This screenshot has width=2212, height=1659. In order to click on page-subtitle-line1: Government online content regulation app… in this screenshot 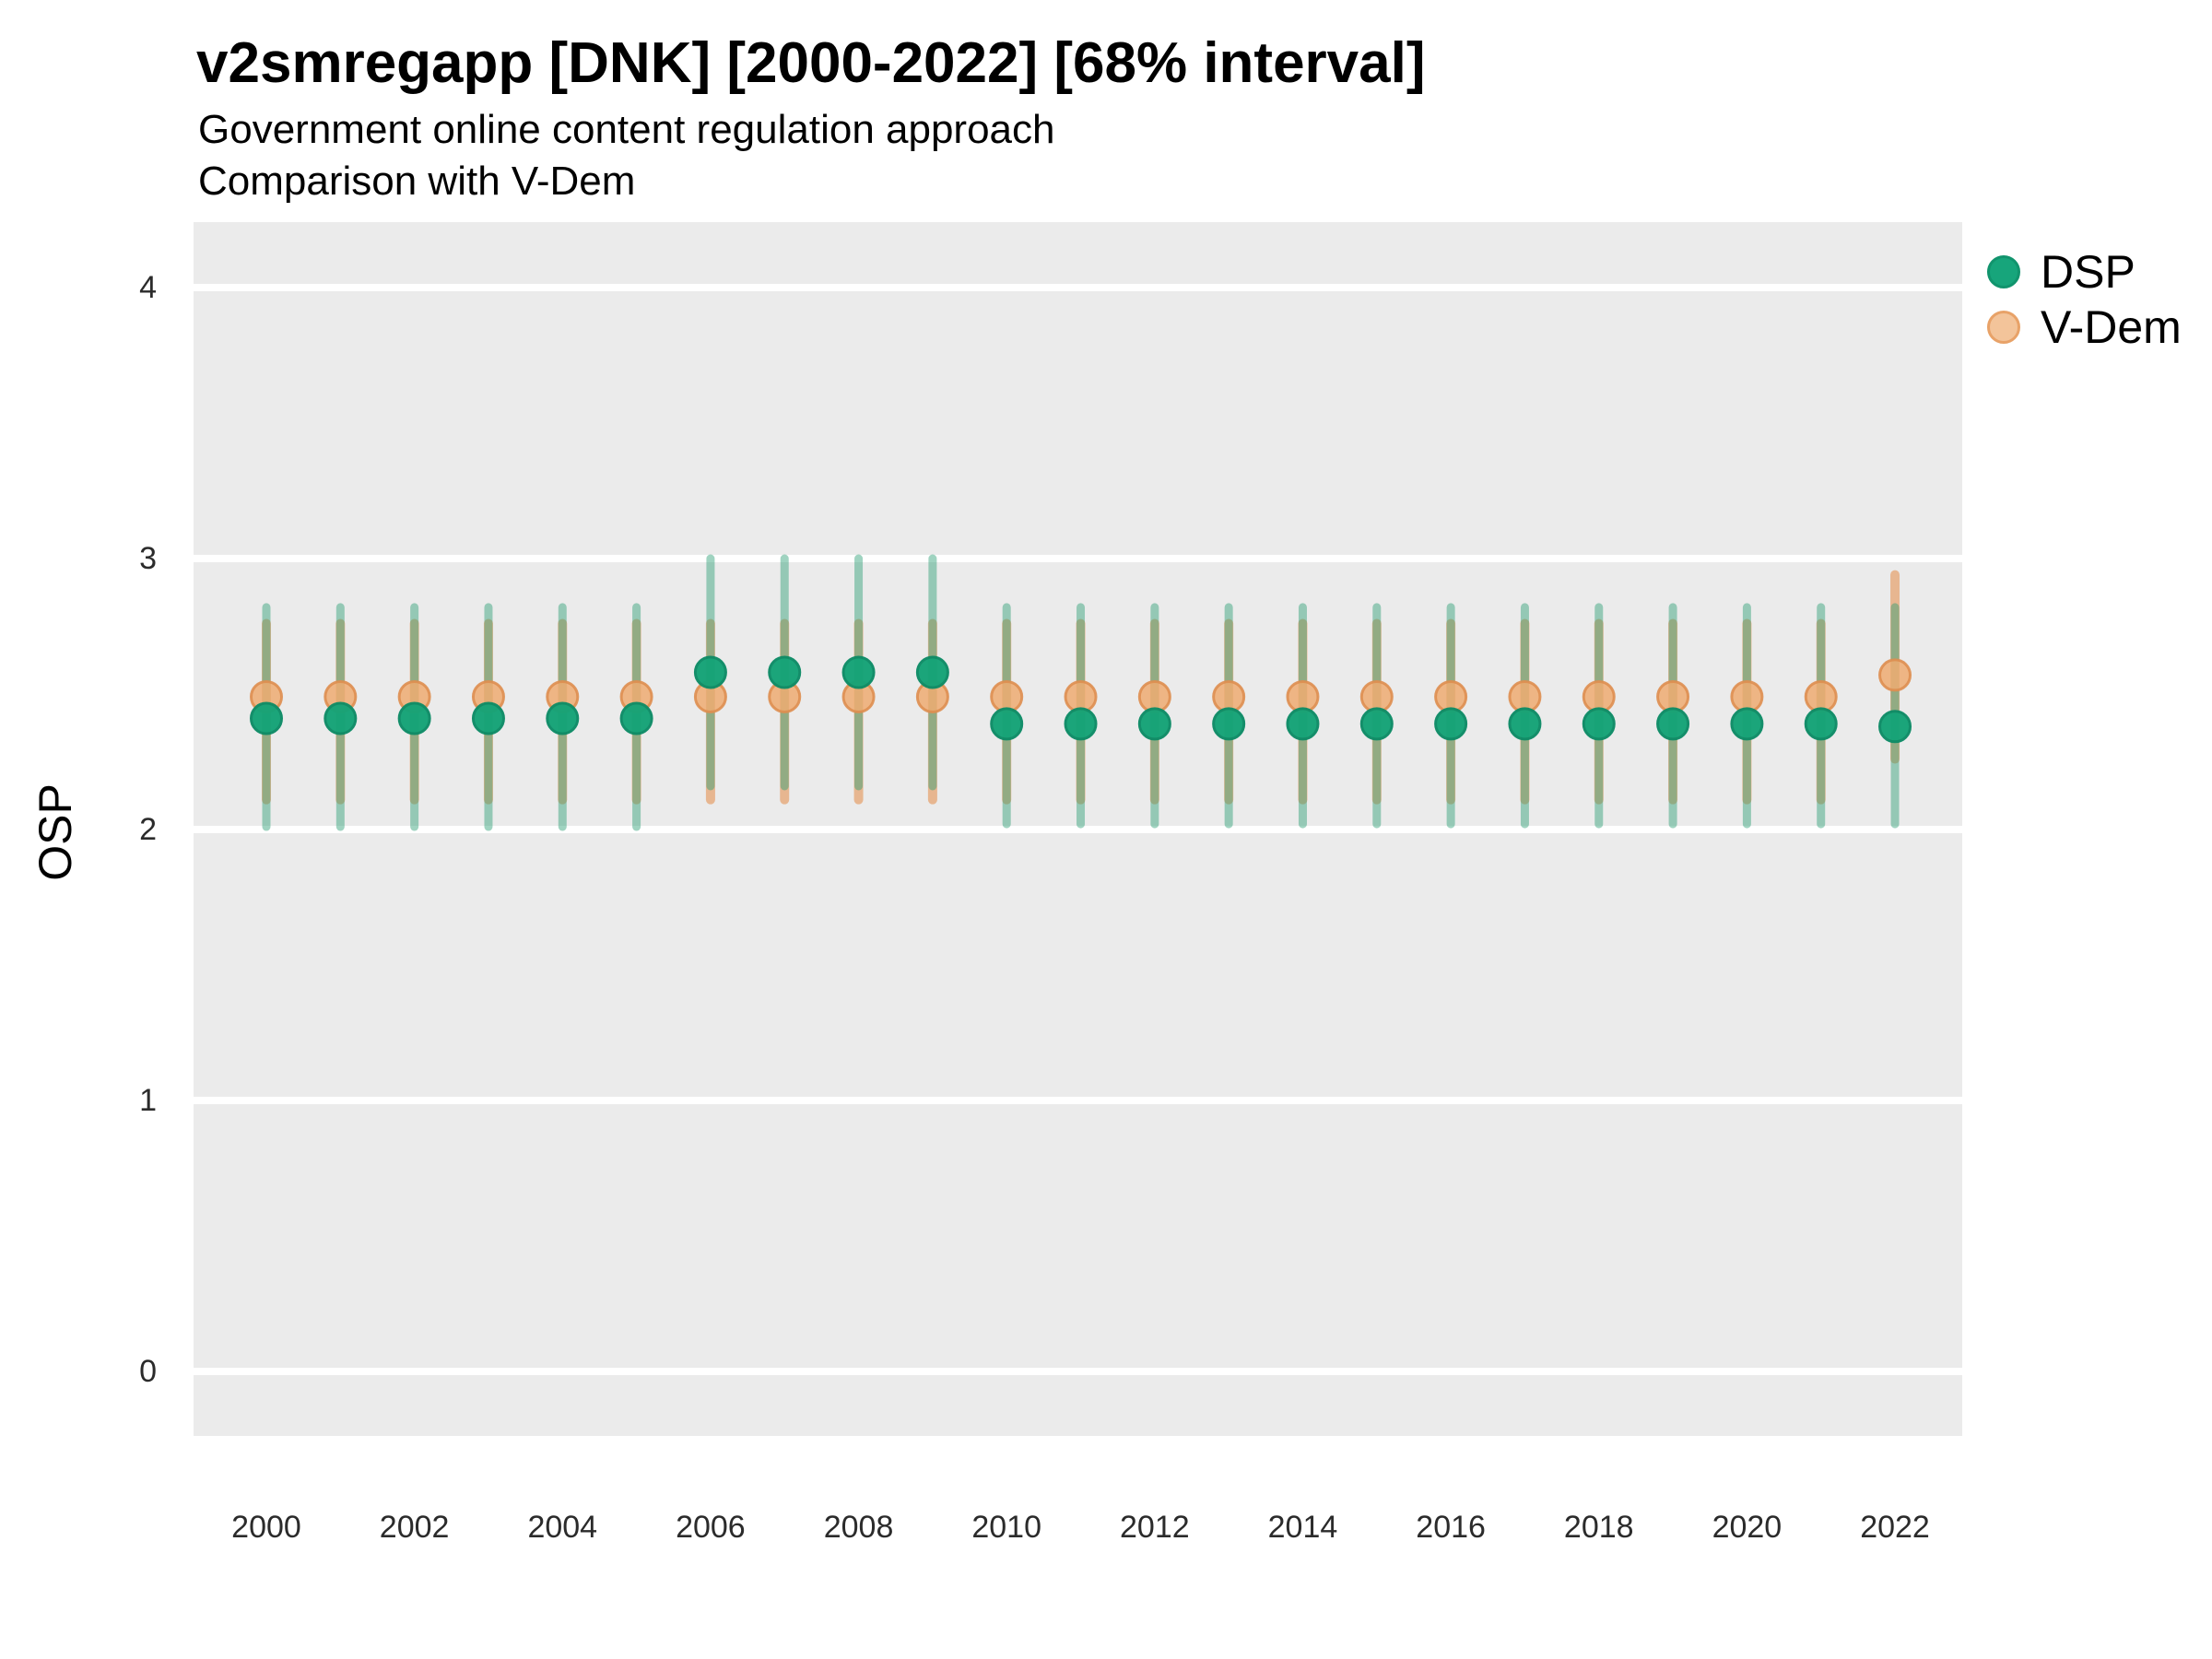, I will do `click(626, 129)`.